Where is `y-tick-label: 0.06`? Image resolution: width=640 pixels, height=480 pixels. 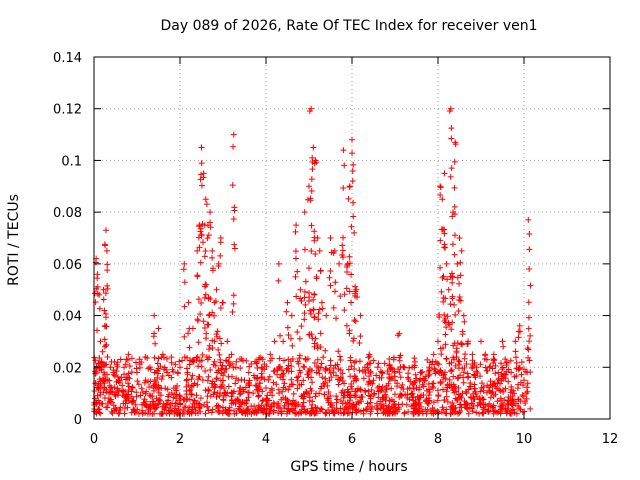
y-tick-label: 0.06 is located at coordinates (67, 265).